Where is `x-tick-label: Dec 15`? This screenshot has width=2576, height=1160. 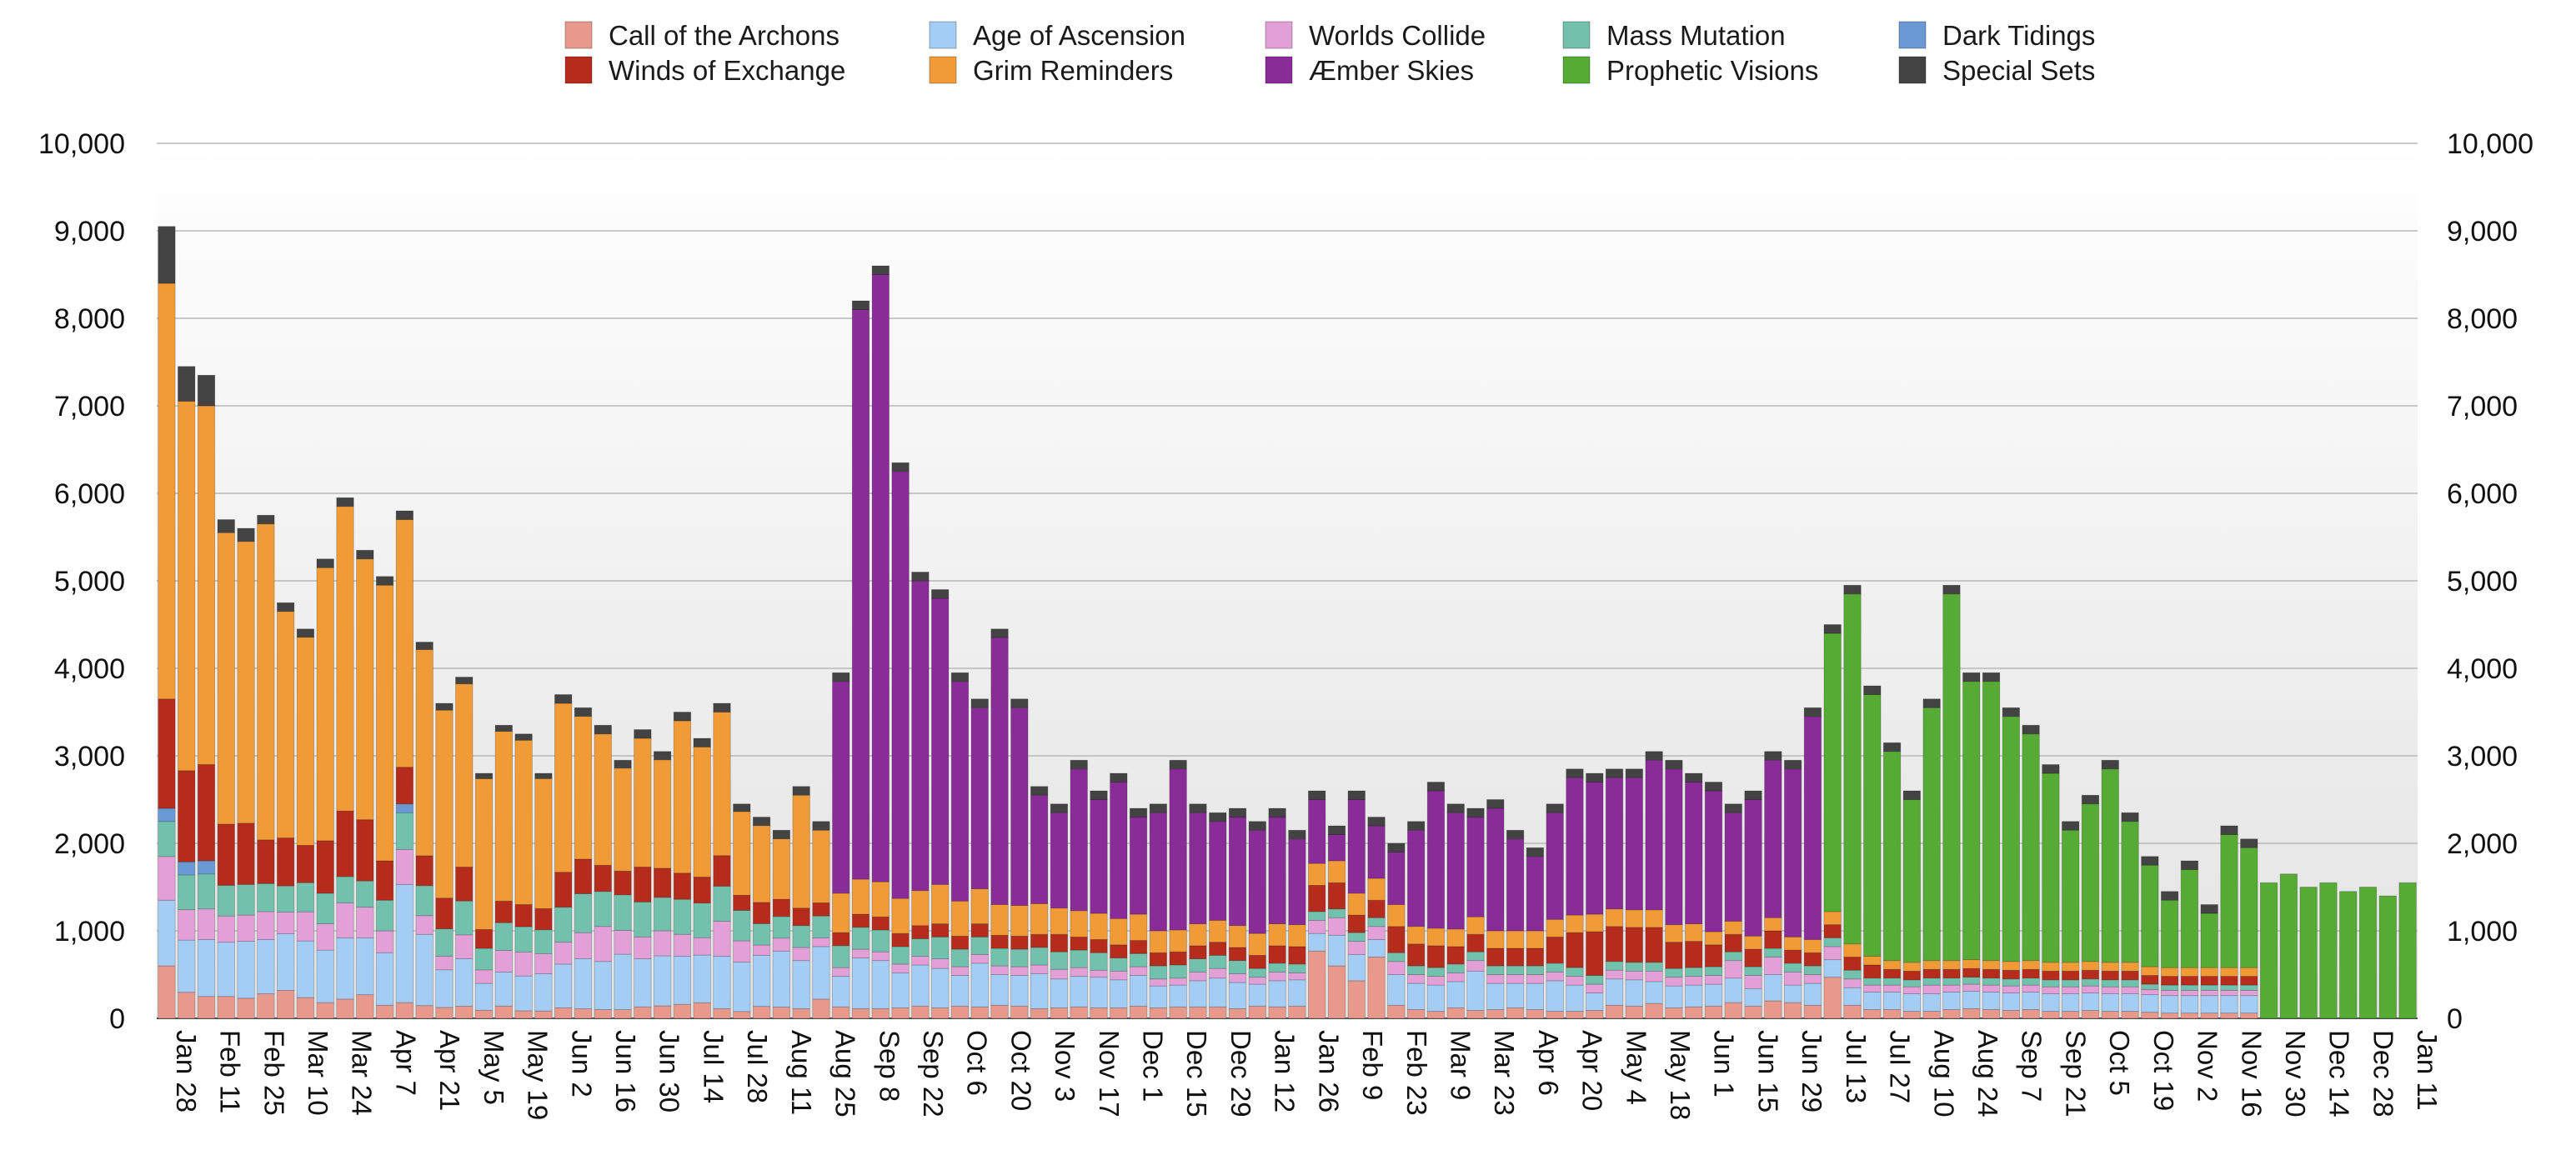
x-tick-label: Dec 15 is located at coordinates (1196, 1074).